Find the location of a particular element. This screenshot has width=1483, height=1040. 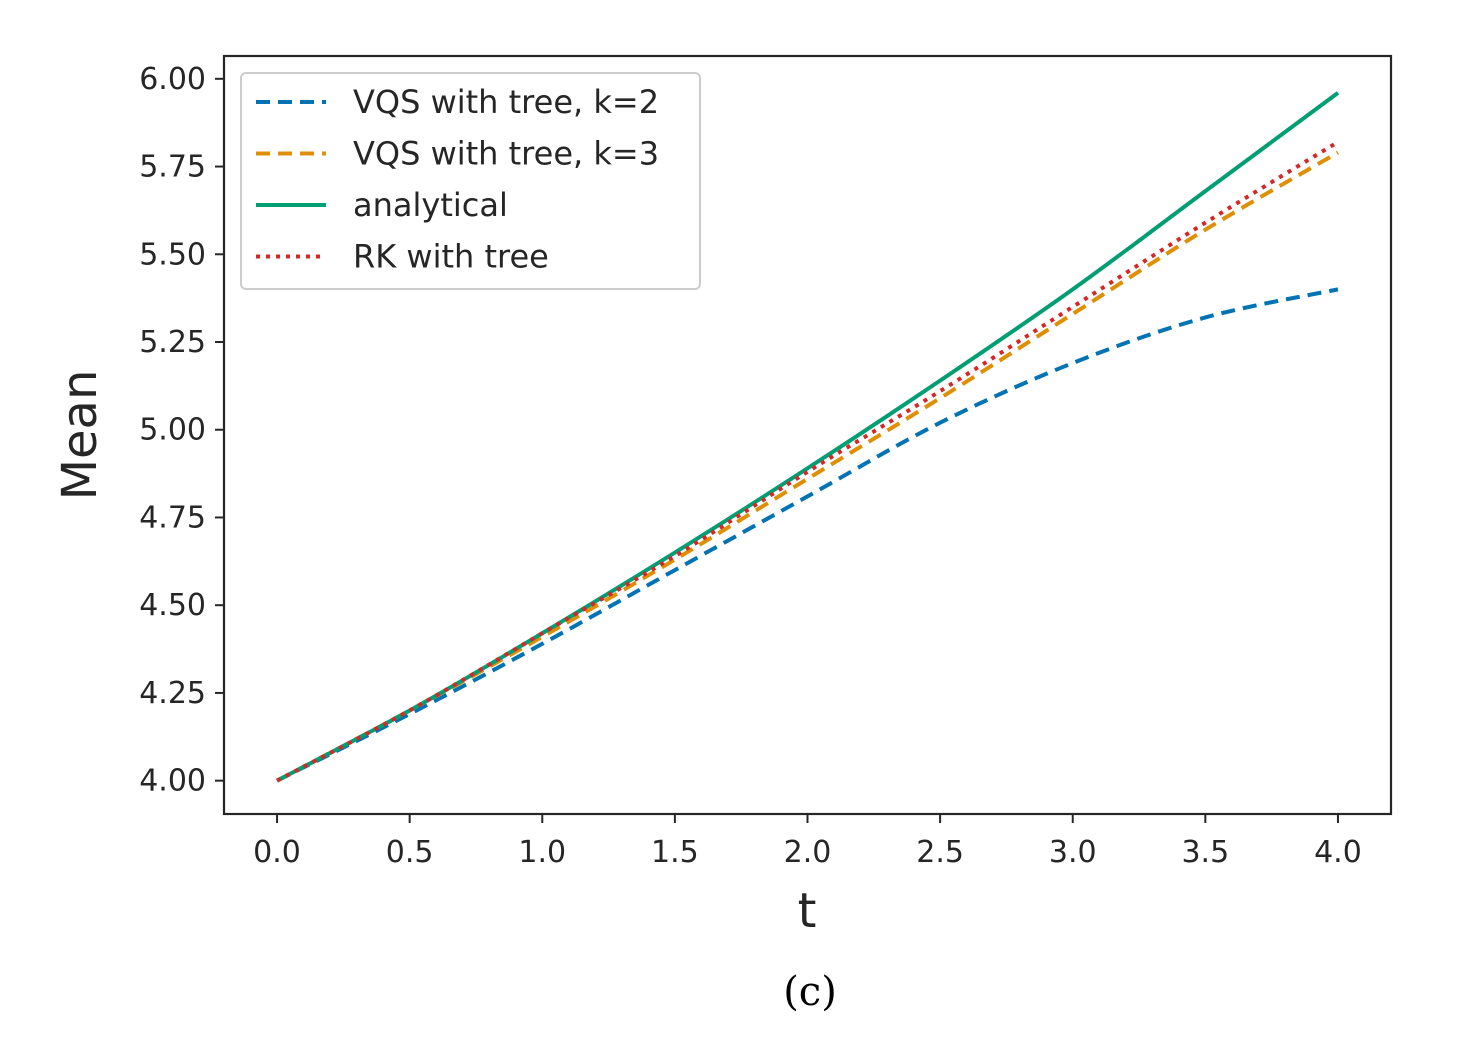

y-tick-label: 5.50 is located at coordinates (172, 254).